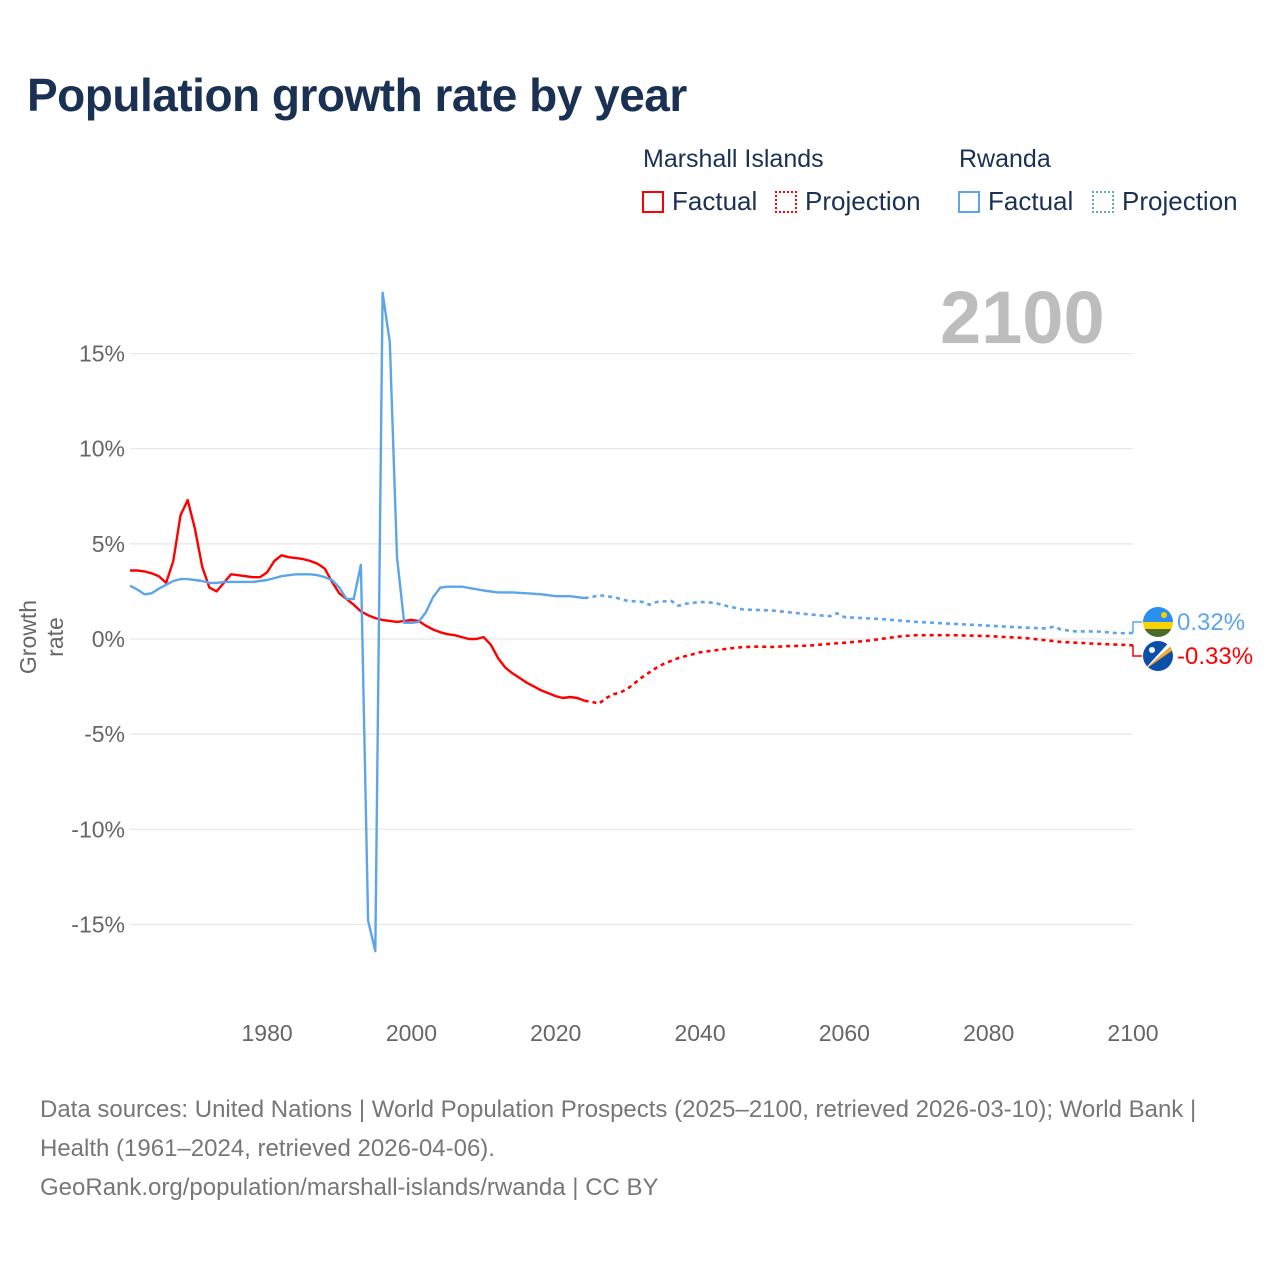 This screenshot has height=1280, width=1280. Describe the element at coordinates (1158, 633) in the screenshot. I see `flag-green` at that location.